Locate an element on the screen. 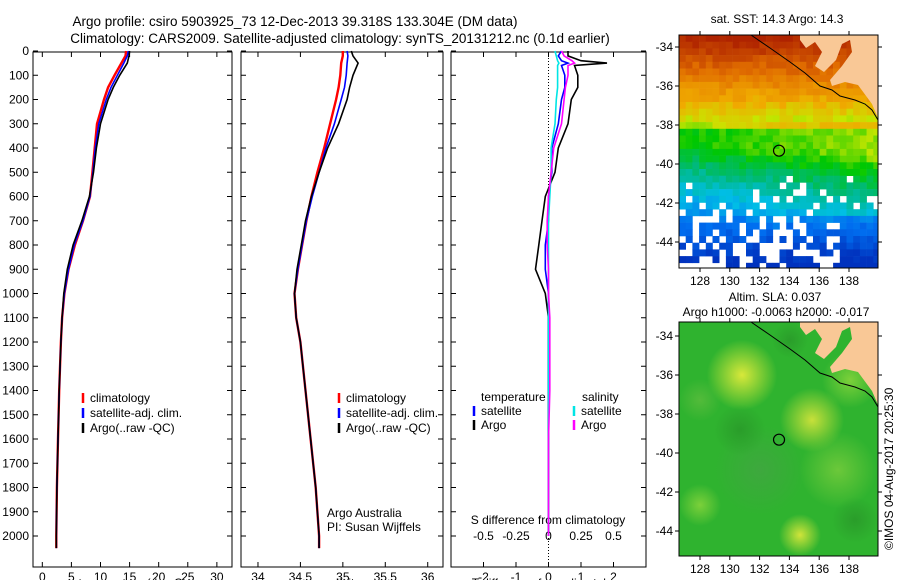 The height and width of the screenshot is (580, 900). s-tick-label: 0.5 is located at coordinates (613, 536).